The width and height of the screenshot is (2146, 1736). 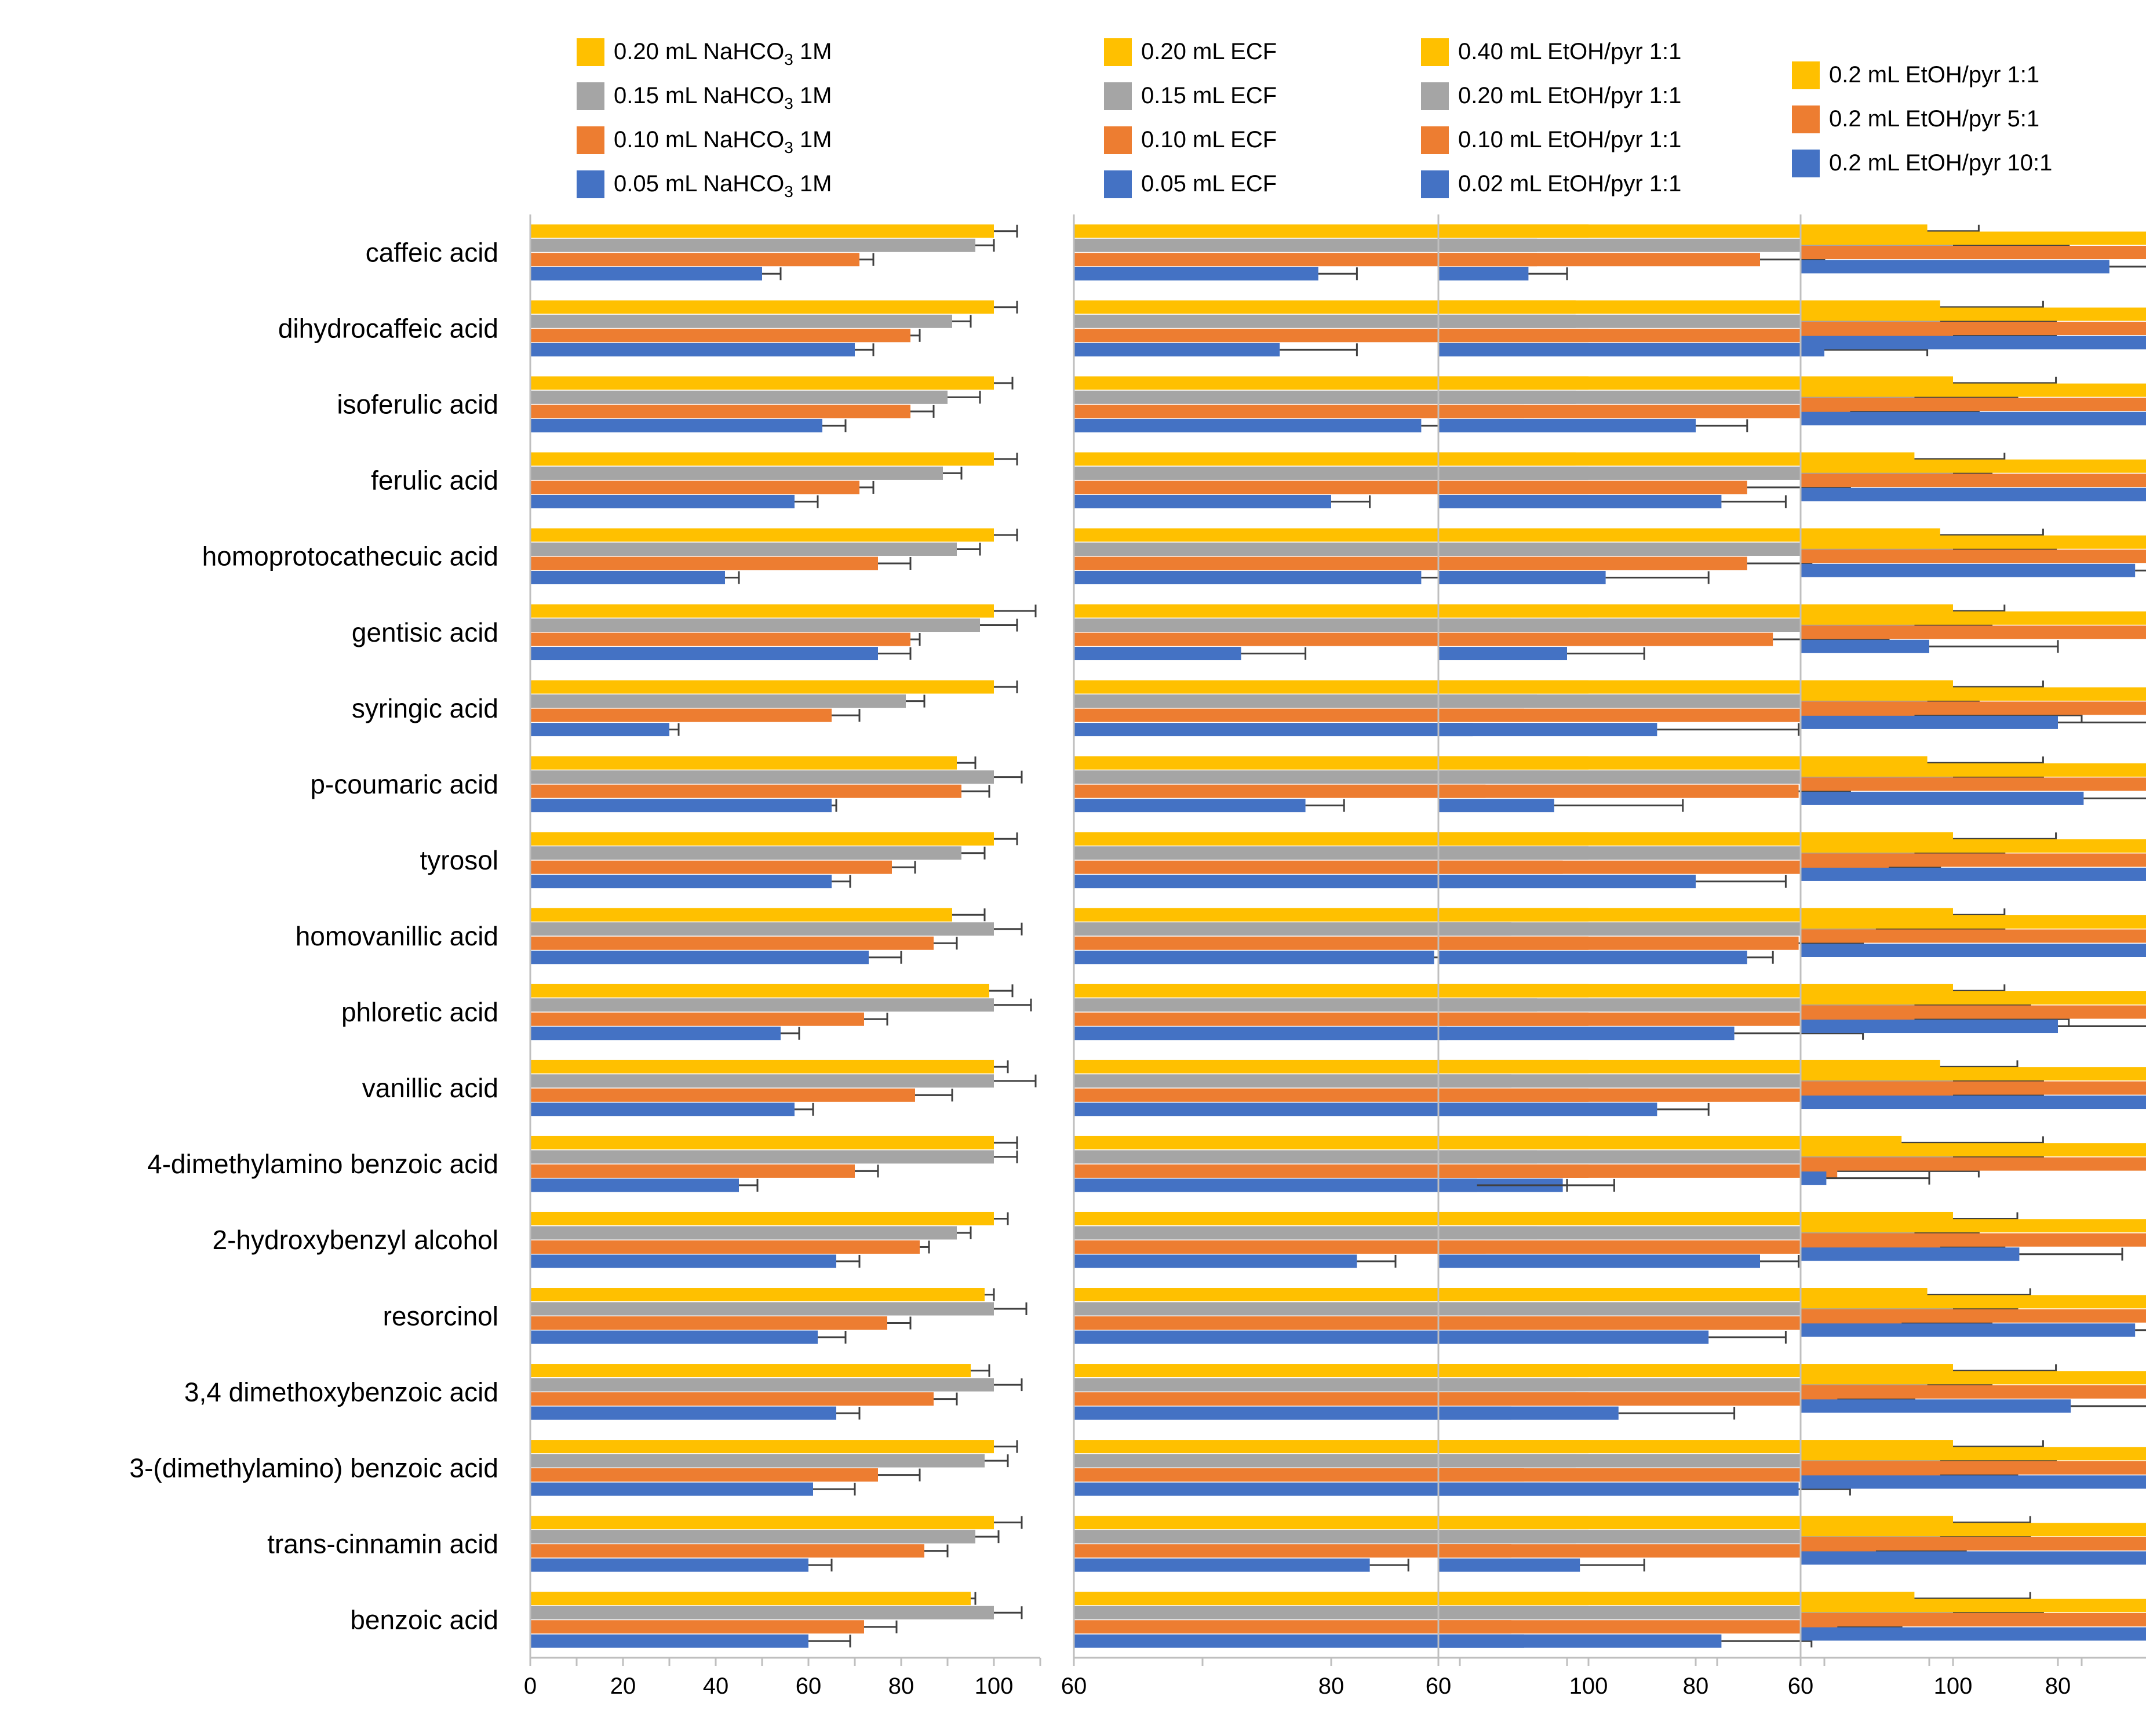 I want to click on category-label: homoprotocathecuic acid, so click(x=350, y=556).